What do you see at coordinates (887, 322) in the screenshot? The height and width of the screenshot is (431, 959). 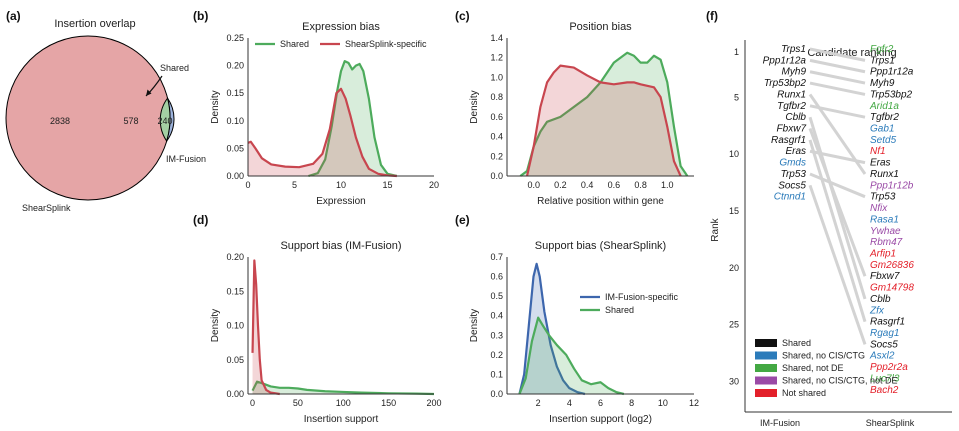 I see `shearsplink-gene: Rasgrf1` at bounding box center [887, 322].